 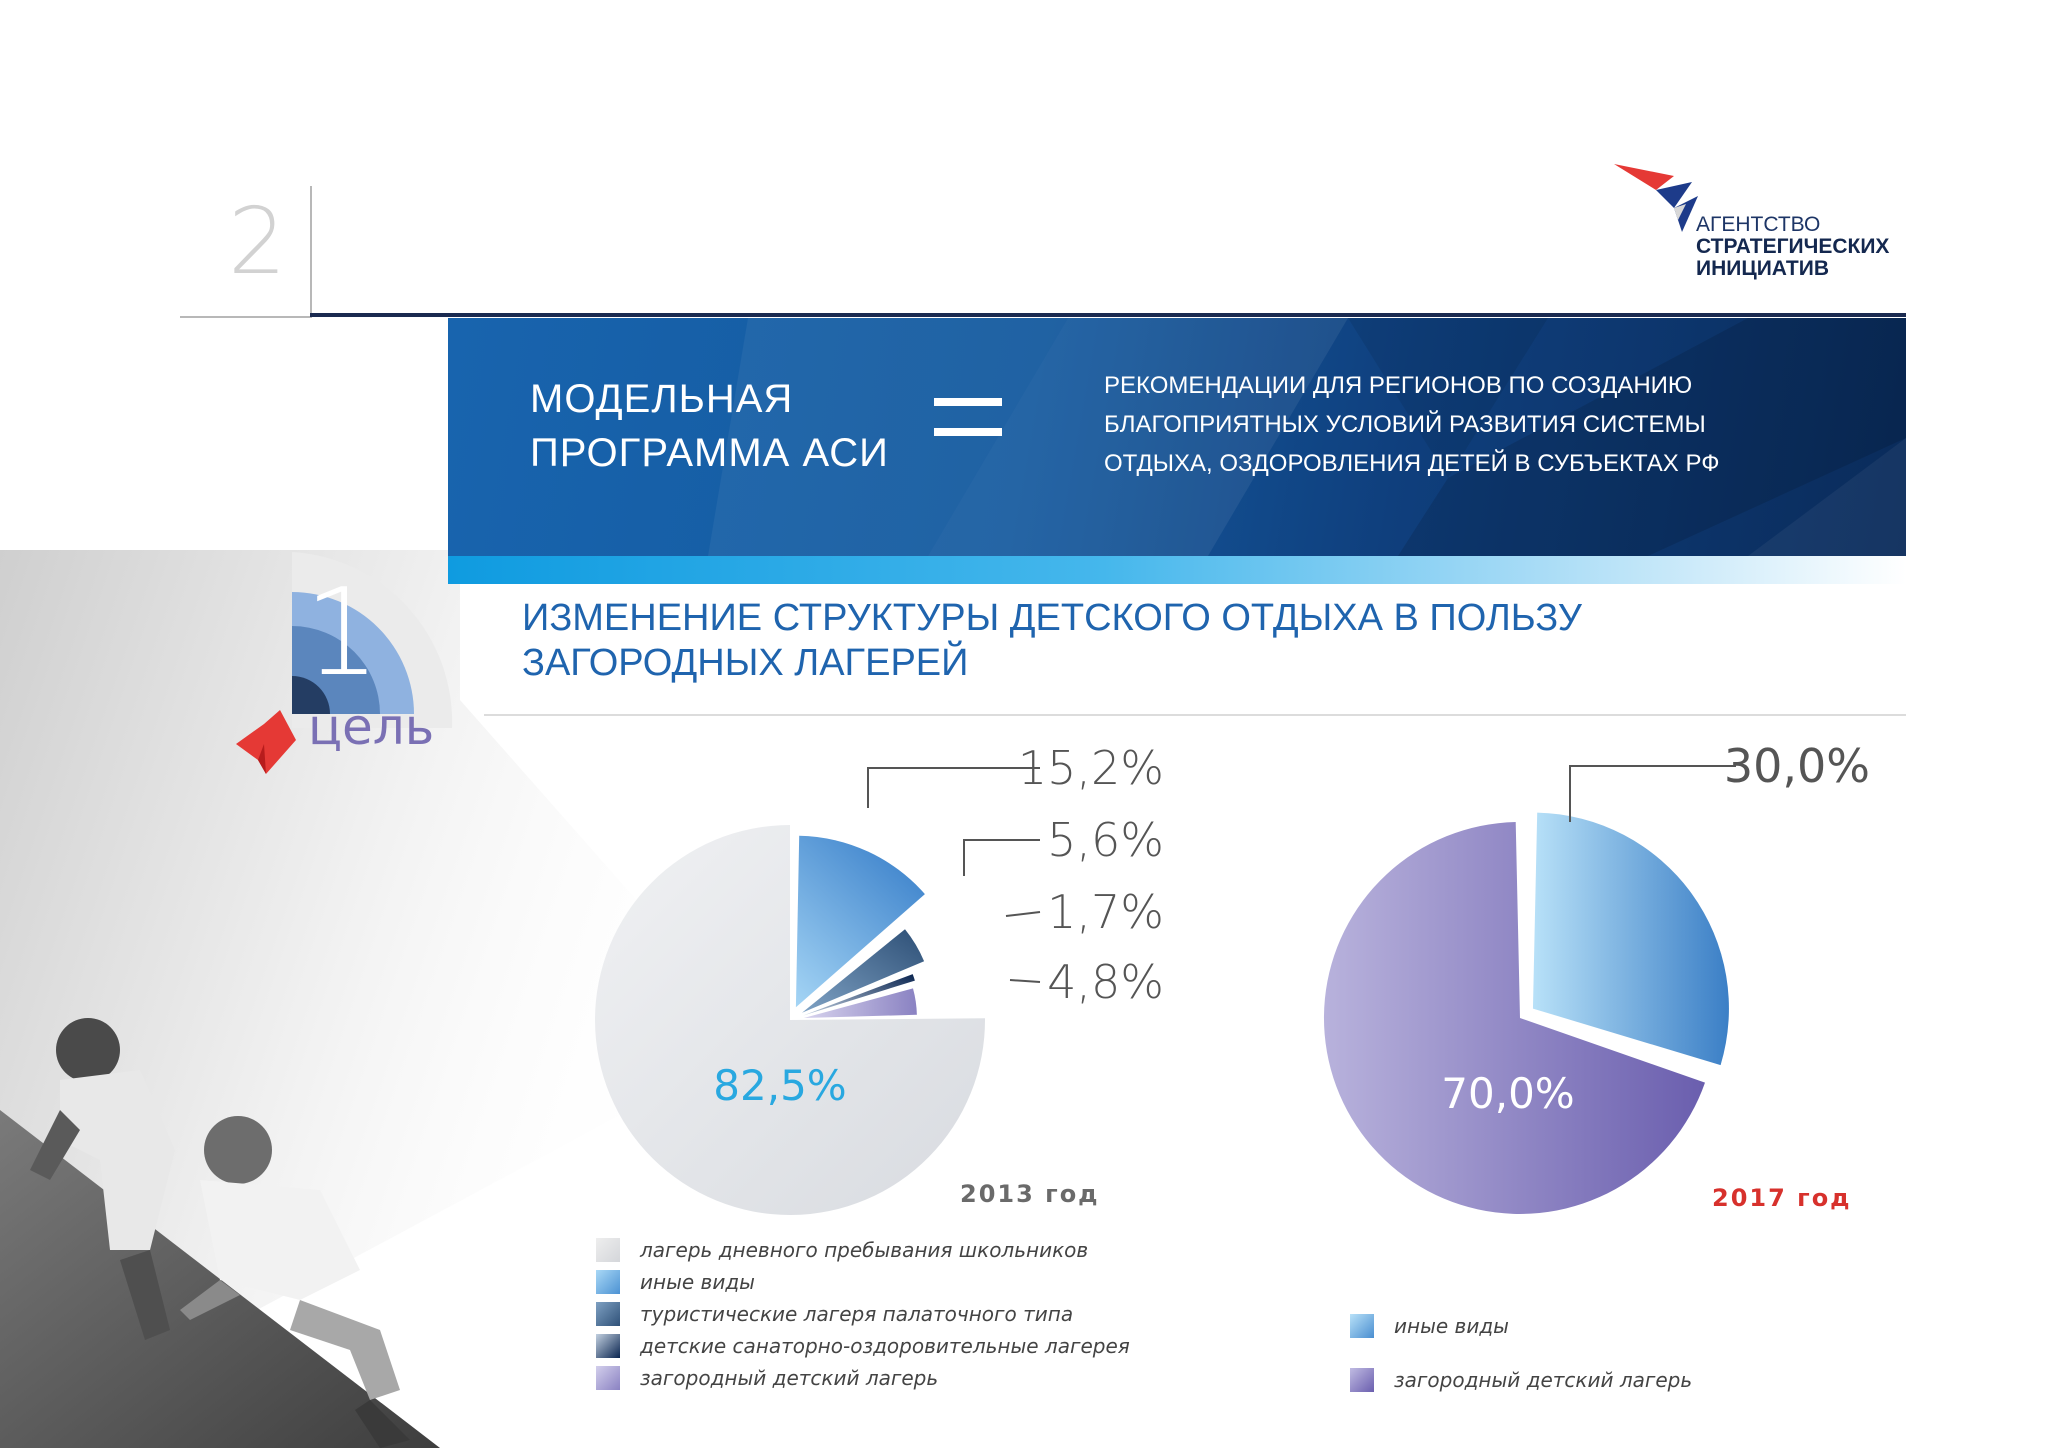 What do you see at coordinates (1195, 715) in the screenshot?
I see `section-divider` at bounding box center [1195, 715].